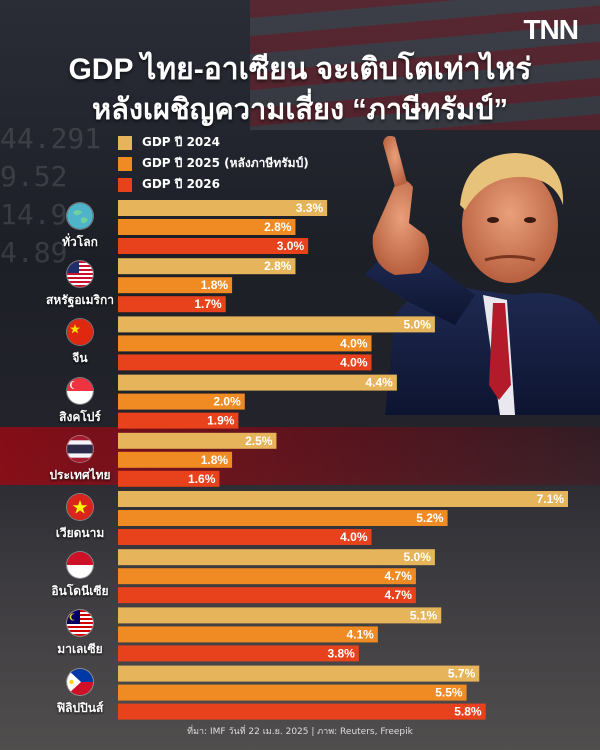  Describe the element at coordinates (208, 304) in the screenshot. I see `bar-value-label: 1.7%` at that location.